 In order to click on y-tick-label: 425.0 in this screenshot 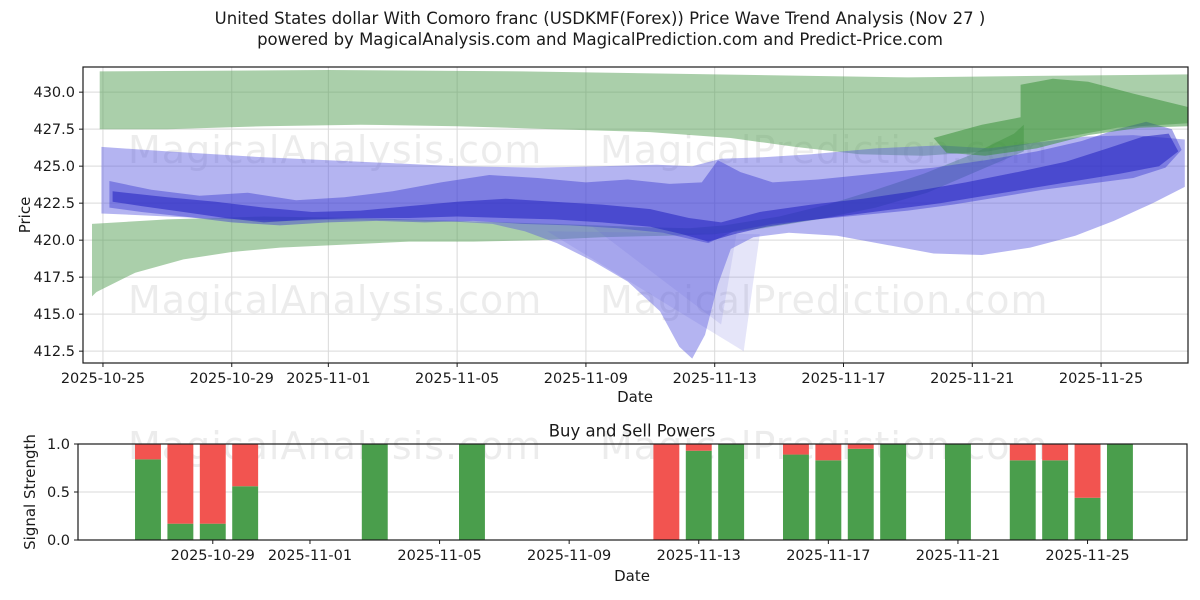, I will do `click(54, 167)`.